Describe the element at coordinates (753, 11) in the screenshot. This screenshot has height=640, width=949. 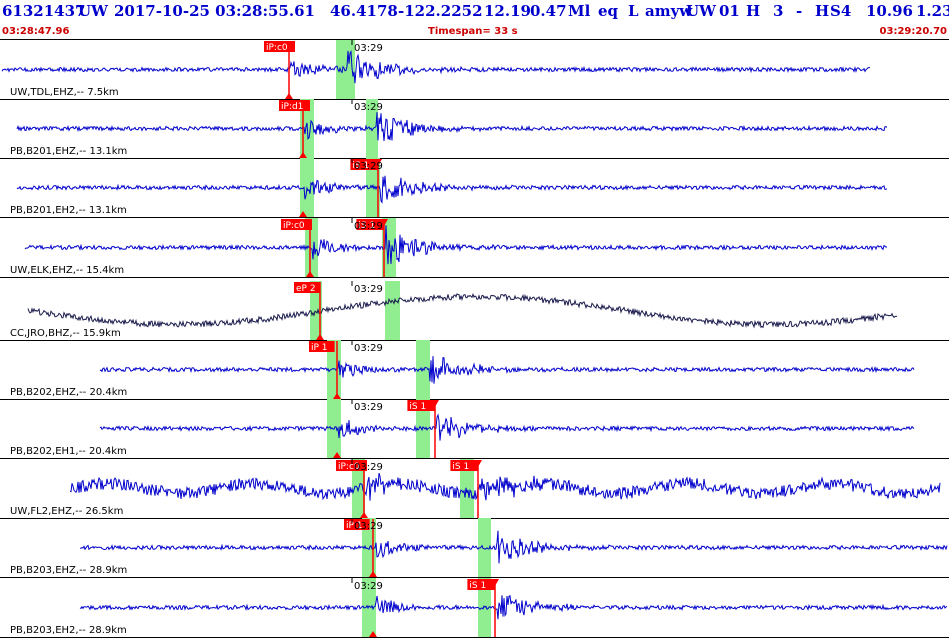
I see `gtype: H` at that location.